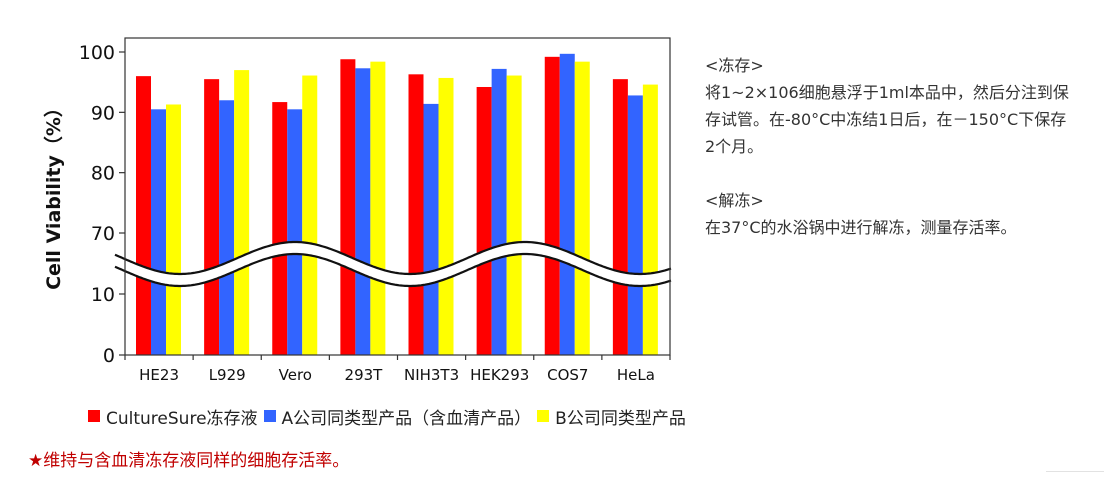  I want to click on y-tick-label: 0, so click(109, 356).